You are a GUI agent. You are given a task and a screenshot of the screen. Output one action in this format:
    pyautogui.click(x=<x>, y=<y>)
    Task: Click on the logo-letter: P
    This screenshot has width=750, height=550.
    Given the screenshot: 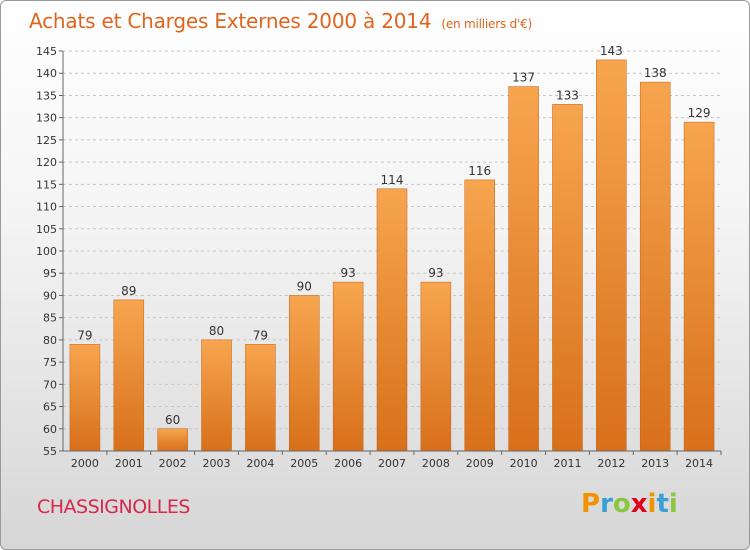 What is the action you would take?
    pyautogui.click(x=591, y=504)
    